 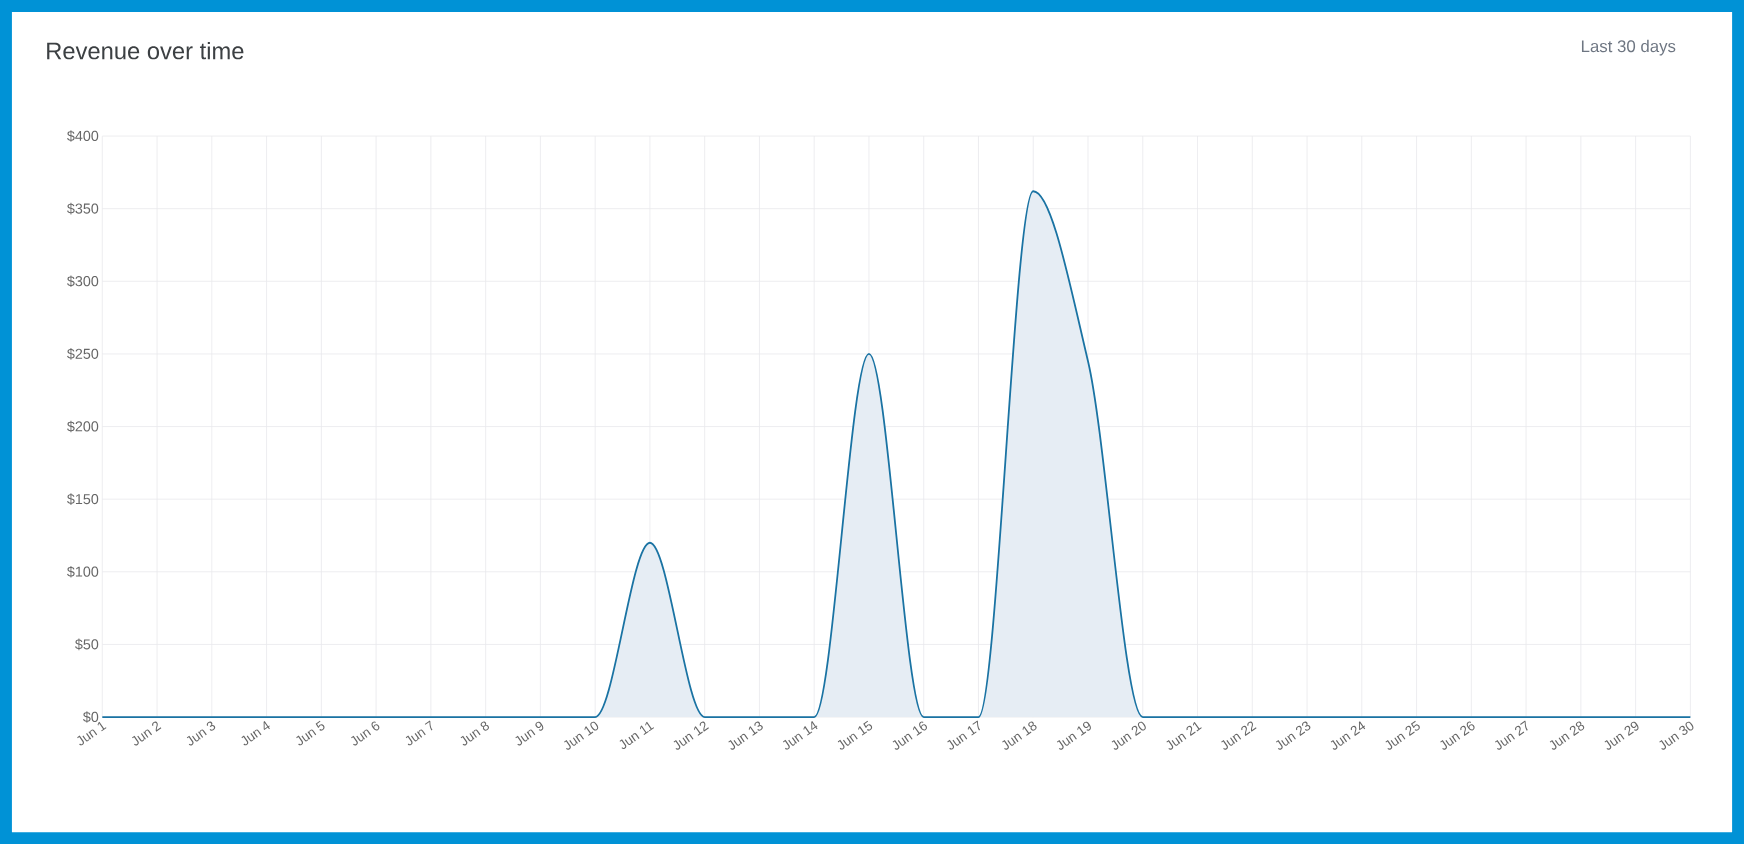 I want to click on text: Last 30 days, so click(x=1628, y=47).